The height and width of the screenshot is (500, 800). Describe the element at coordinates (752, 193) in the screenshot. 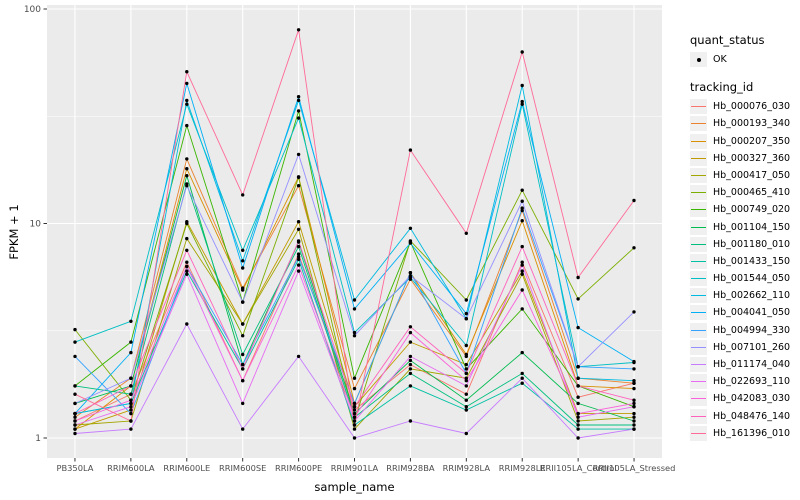

I see `legend-item-label: Hb_000465_410` at that location.